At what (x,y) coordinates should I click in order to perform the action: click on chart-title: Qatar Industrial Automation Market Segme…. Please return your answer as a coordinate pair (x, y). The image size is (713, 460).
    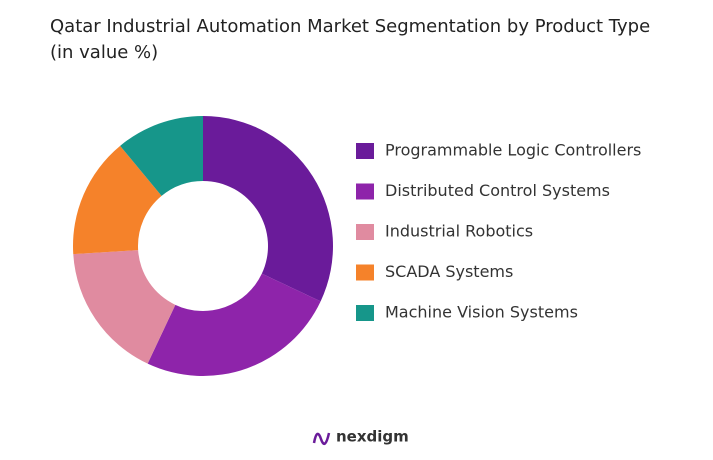
    Looking at the image, I should click on (350, 39).